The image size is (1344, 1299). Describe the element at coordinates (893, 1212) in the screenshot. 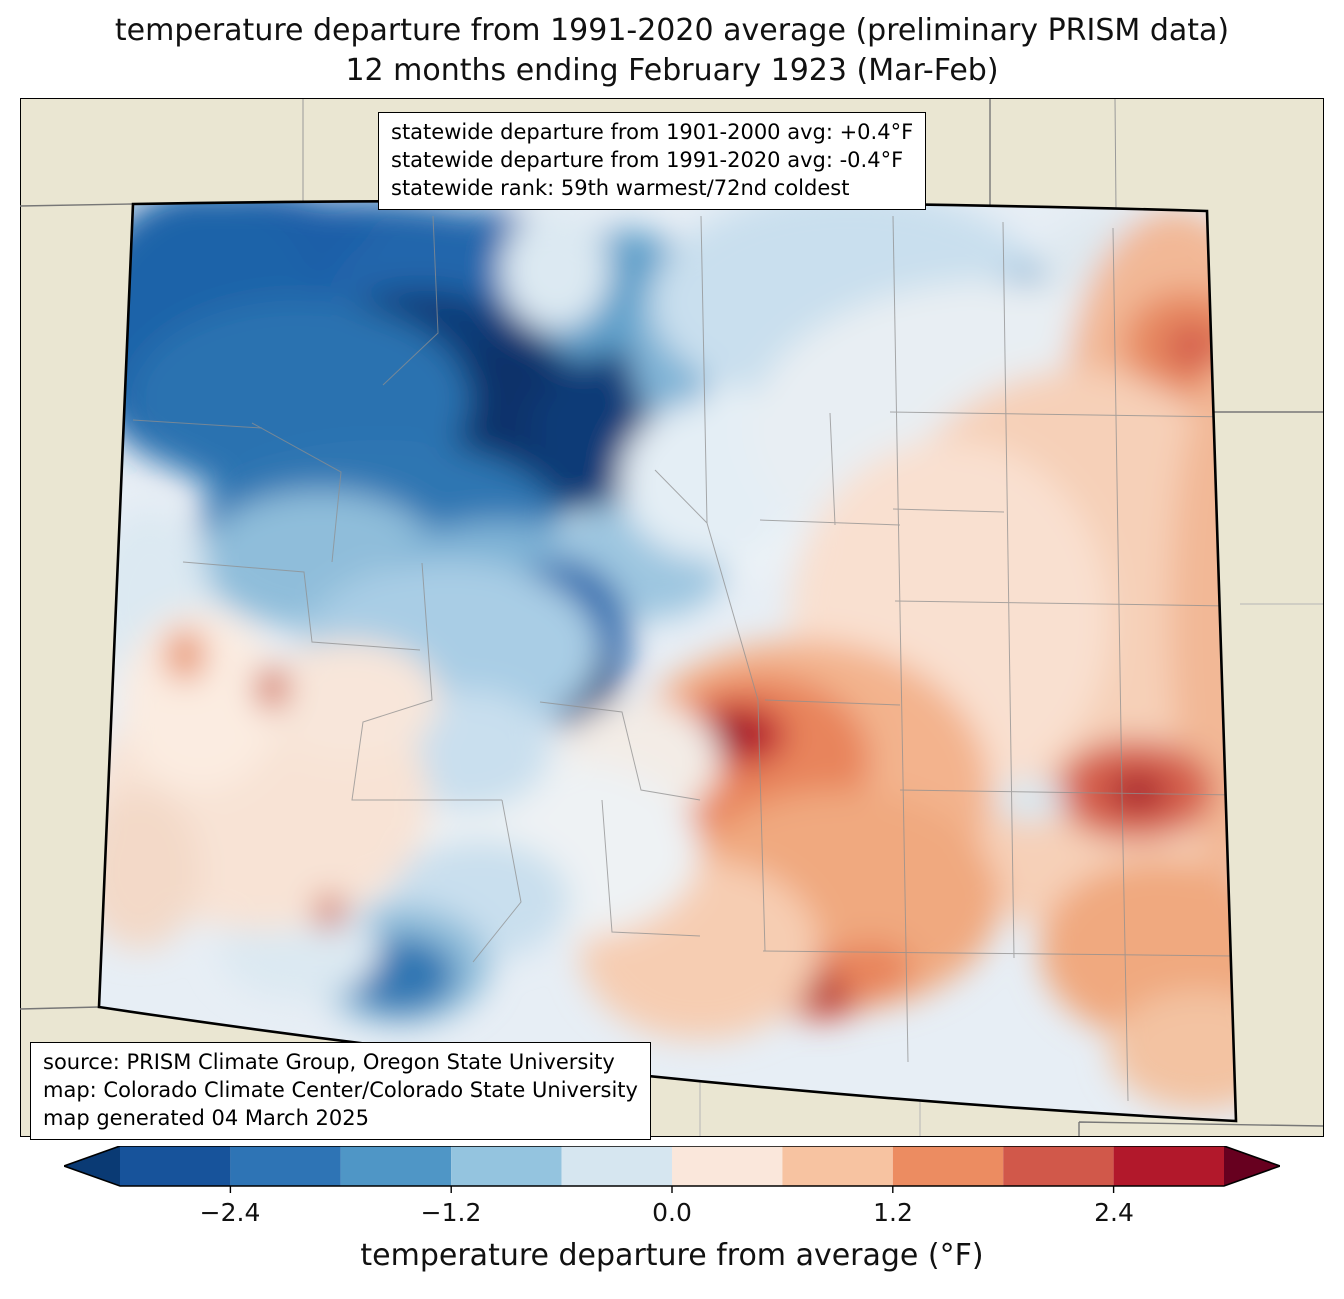

I see `colorbar-tick-label: 1.2` at that location.